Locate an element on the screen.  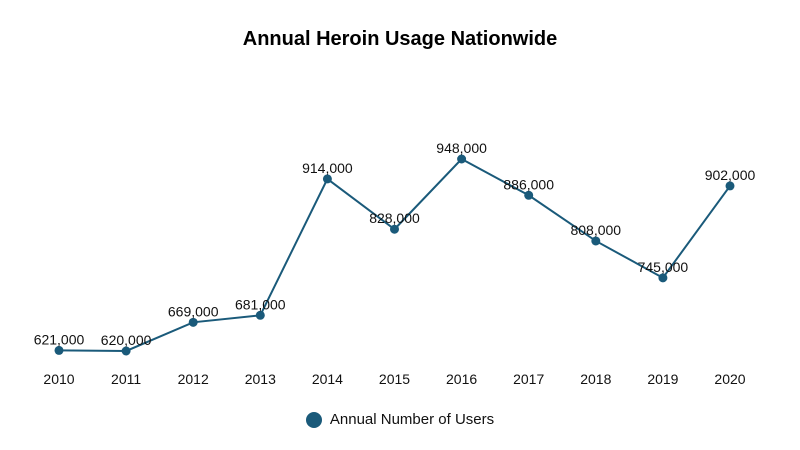
x-axis-tick-label: 2011 is located at coordinates (126, 379).